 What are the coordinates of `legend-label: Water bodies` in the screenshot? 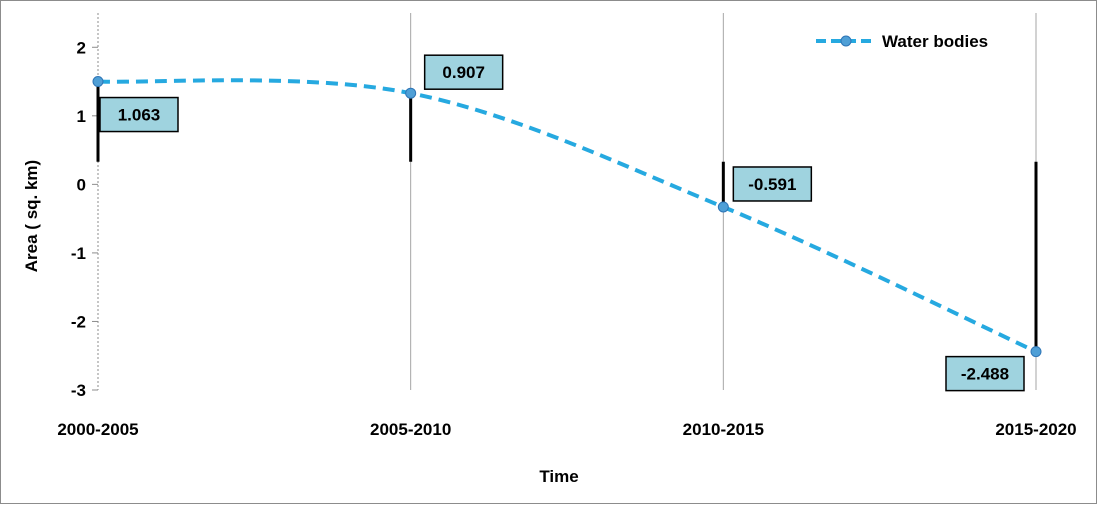 It's located at (935, 41).